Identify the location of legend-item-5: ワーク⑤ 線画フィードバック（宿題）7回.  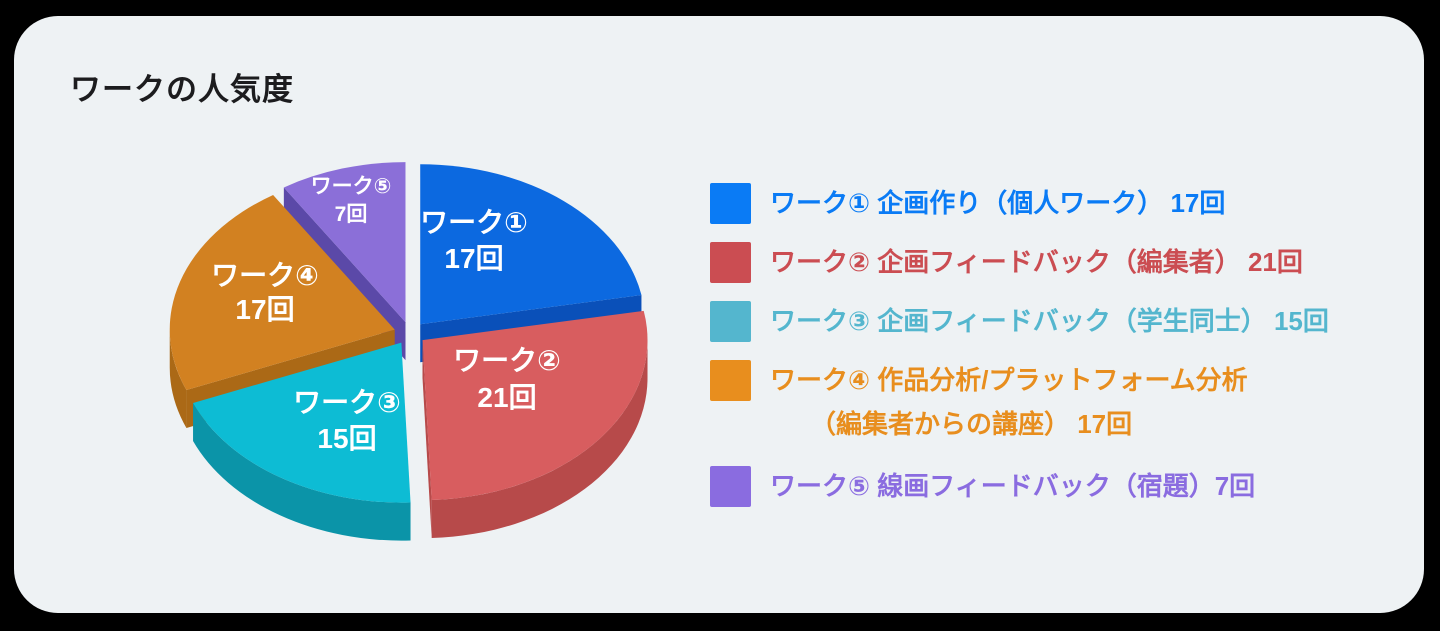
(1019, 486).